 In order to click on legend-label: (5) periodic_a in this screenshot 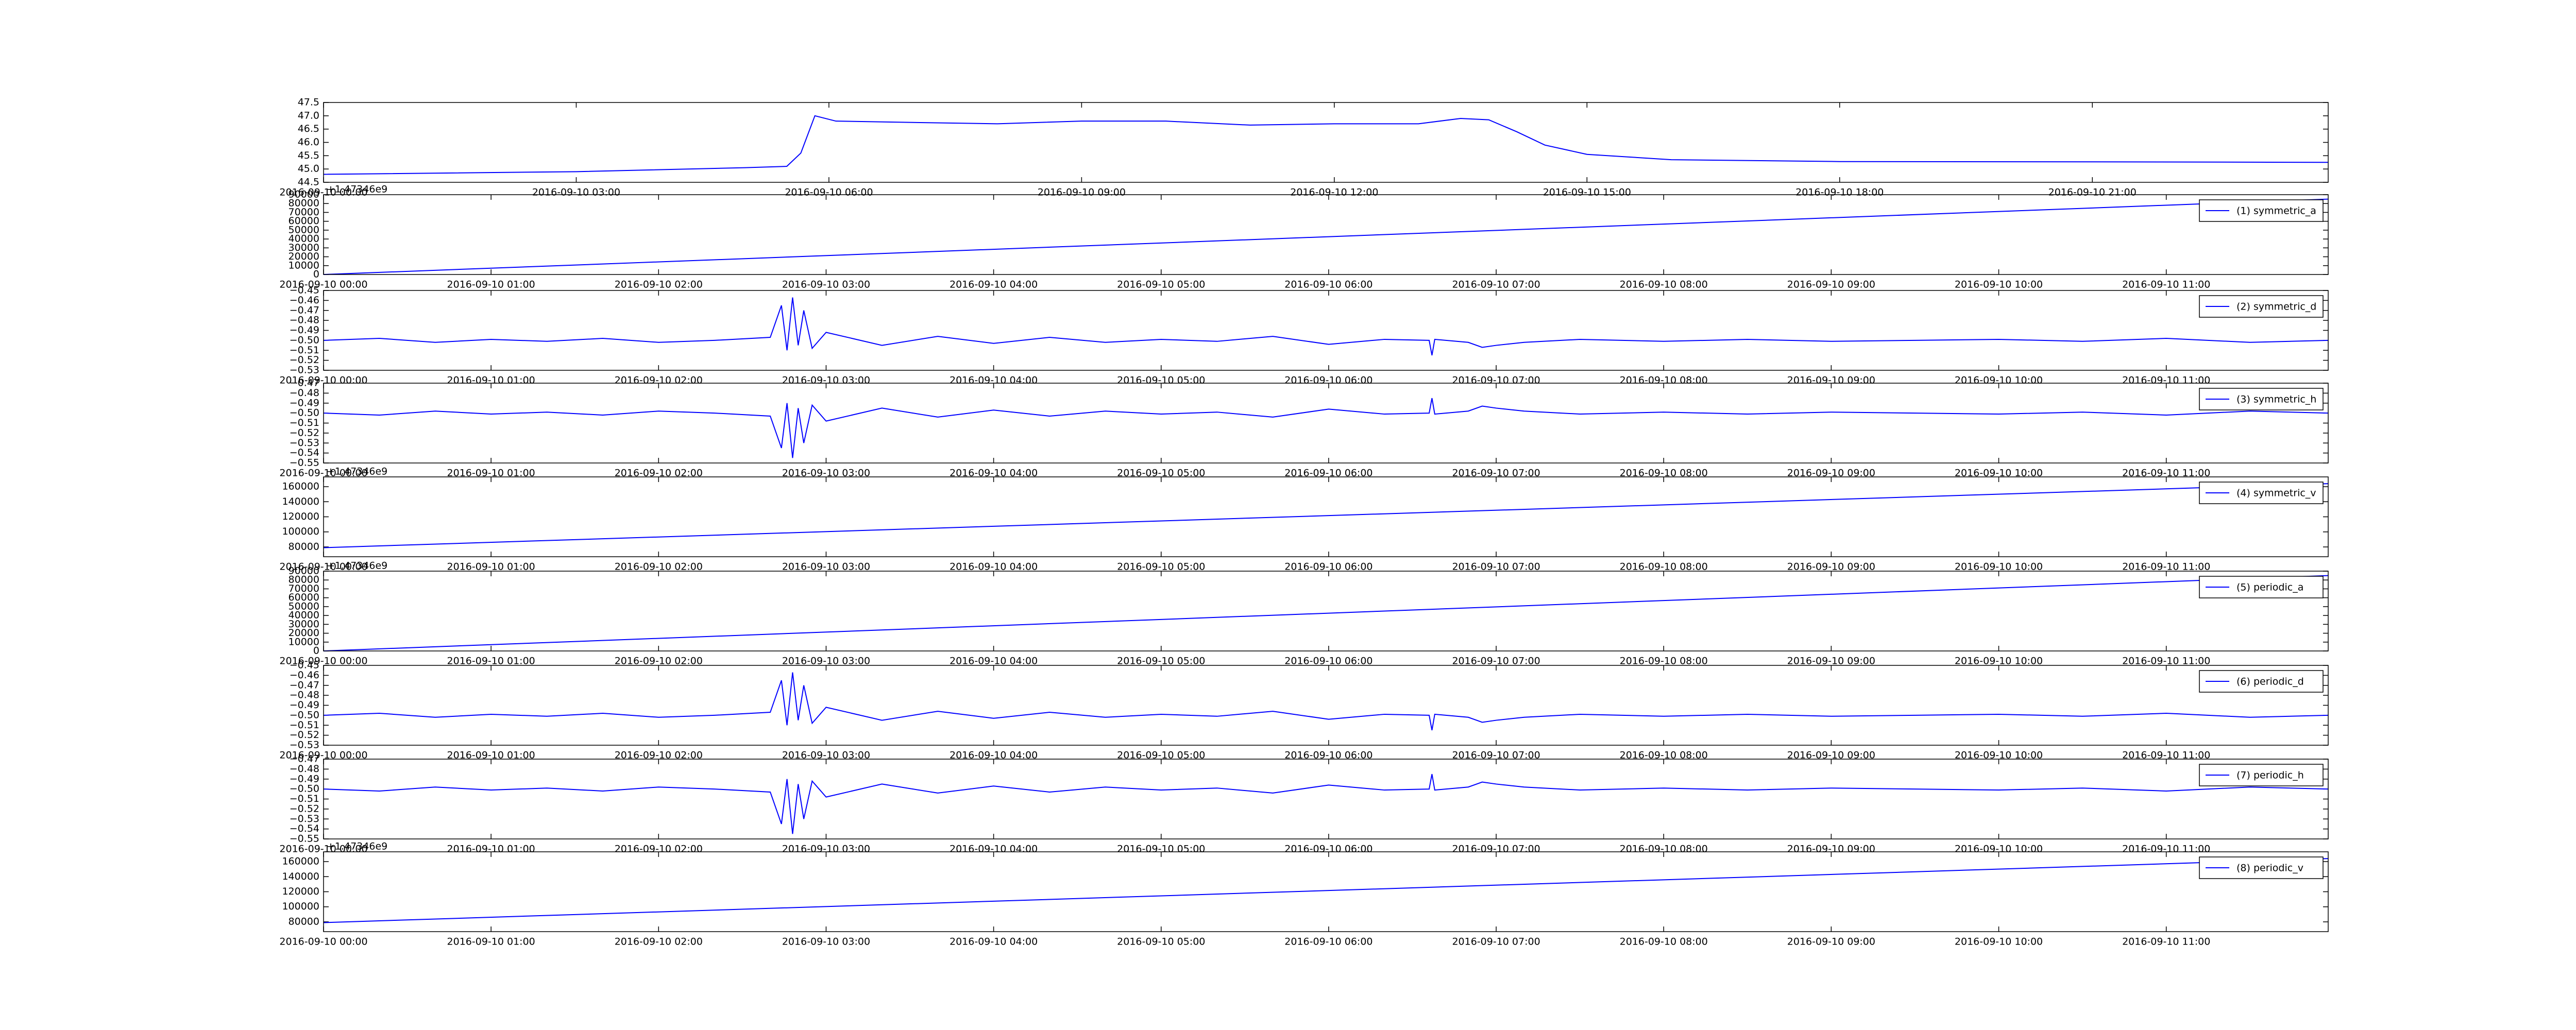, I will do `click(2269, 587)`.